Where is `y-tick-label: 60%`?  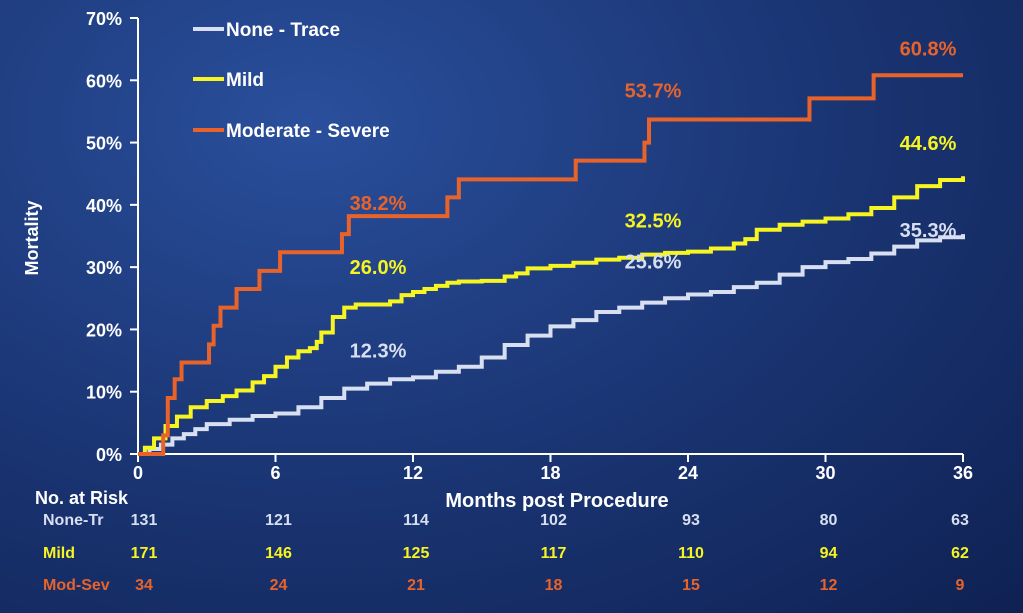 y-tick-label: 60% is located at coordinates (104, 81).